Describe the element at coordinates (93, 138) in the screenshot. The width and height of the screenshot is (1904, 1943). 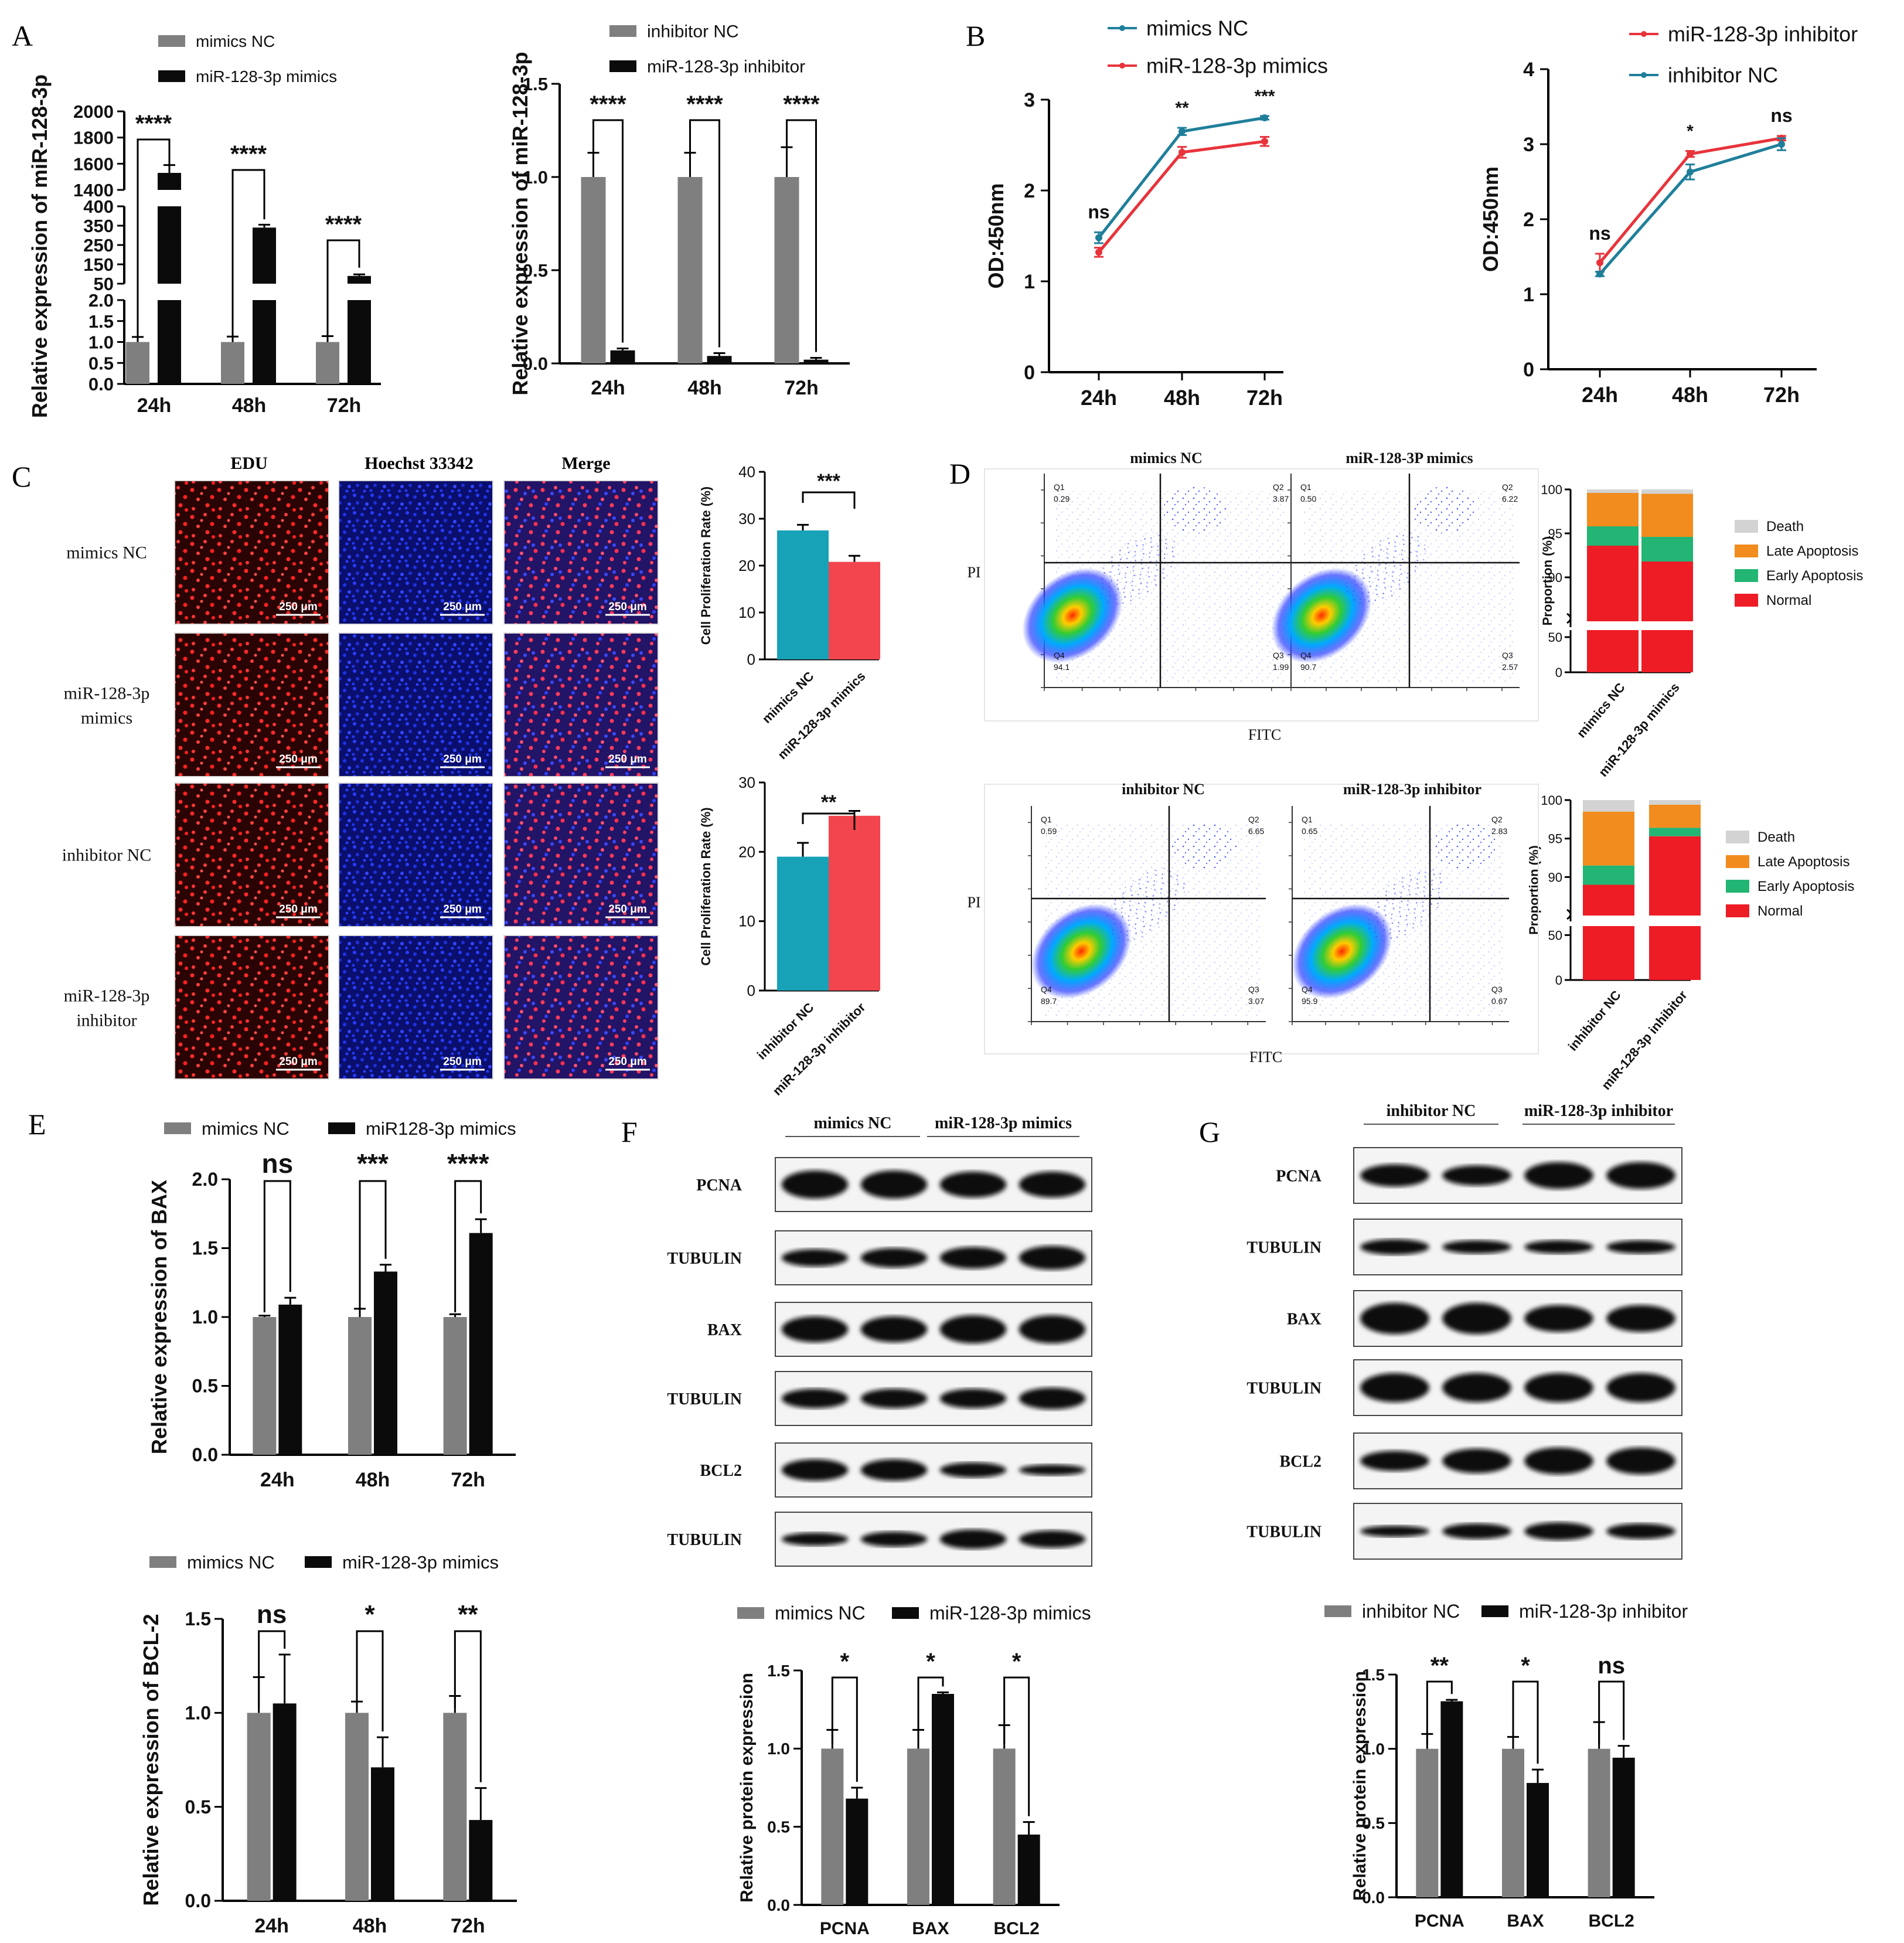
I see `y-tick-label: 1800` at that location.